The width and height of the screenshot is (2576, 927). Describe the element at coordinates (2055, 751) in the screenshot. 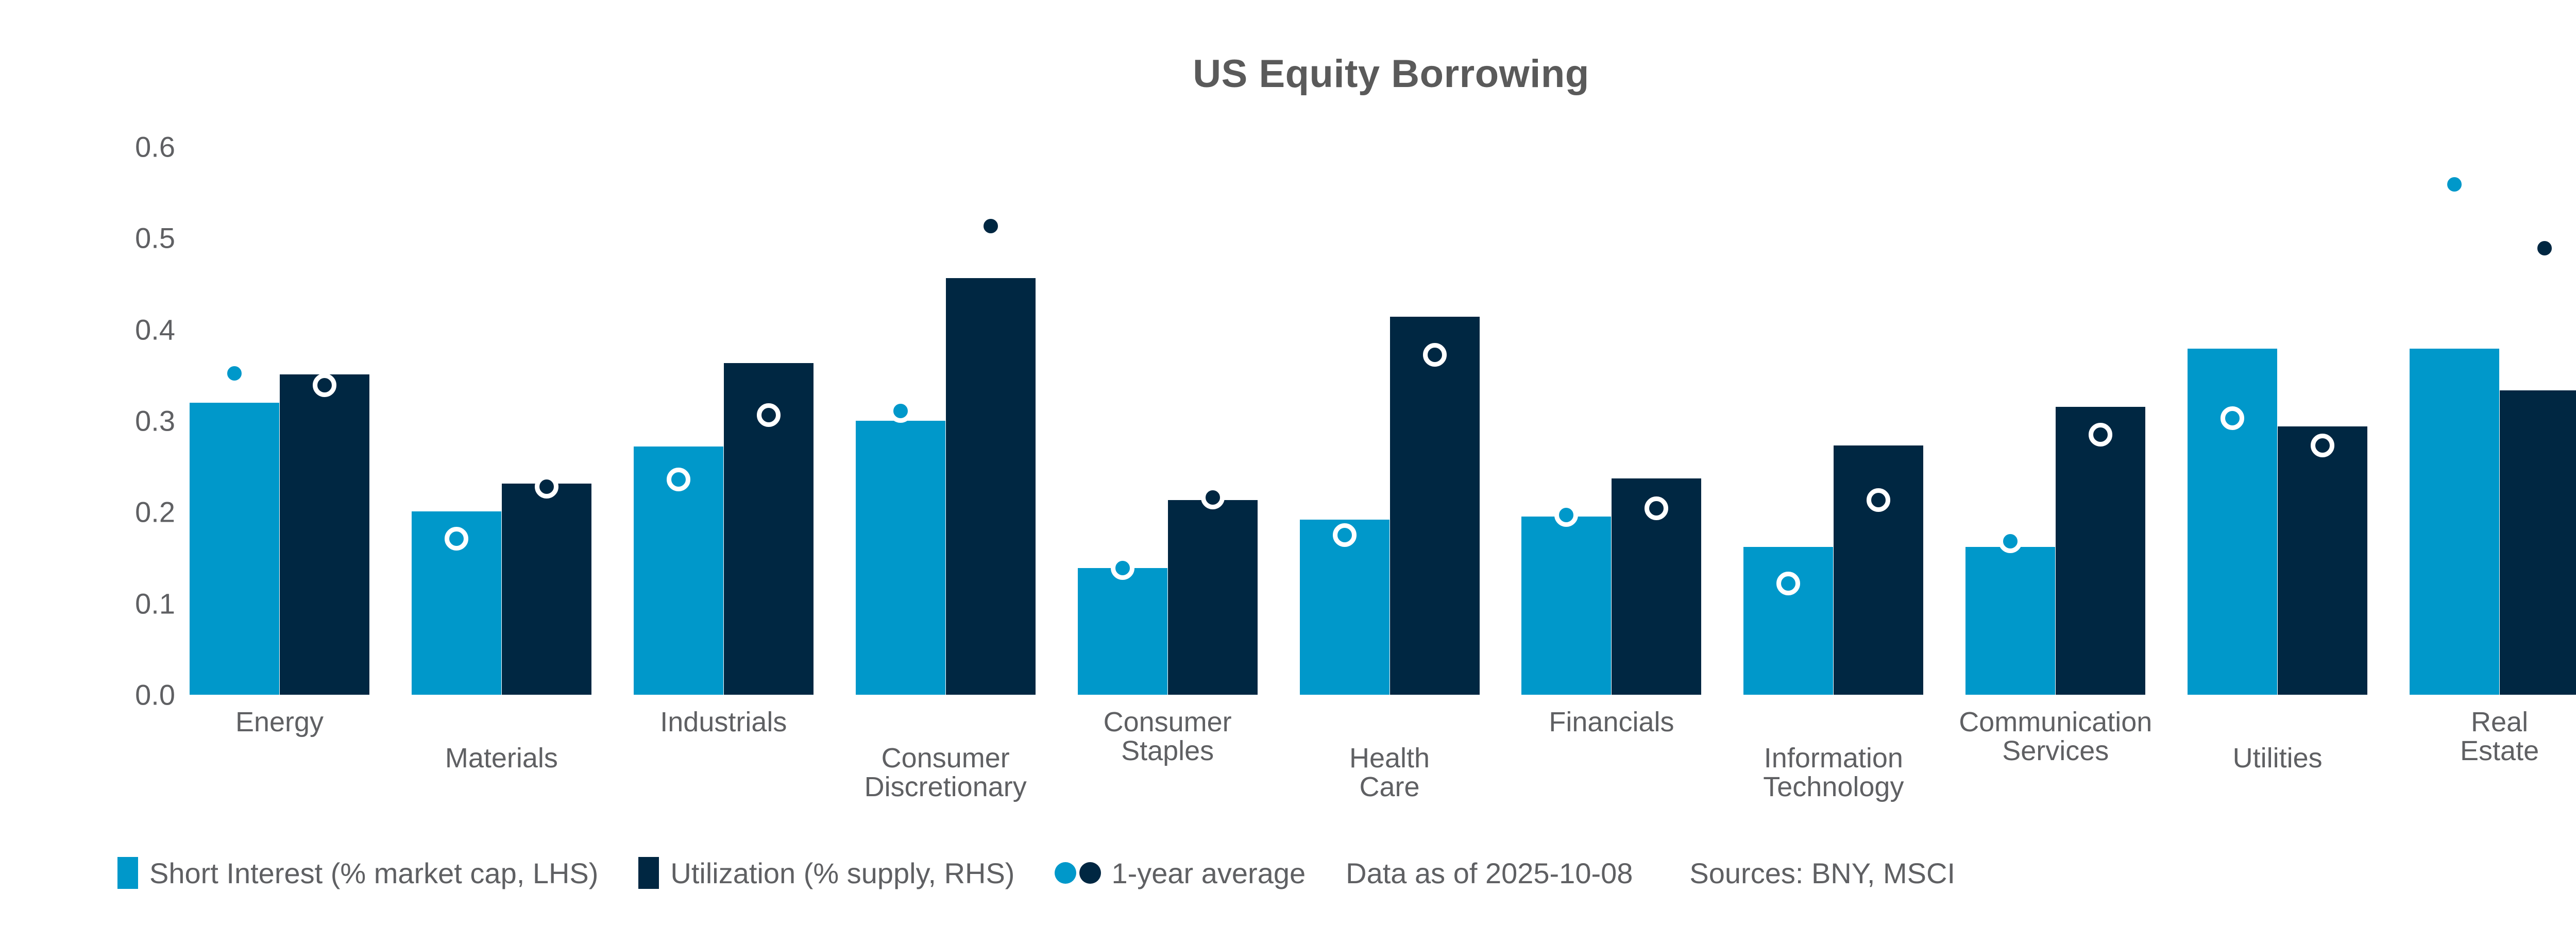

I see `x-axis-category-line: Services` at that location.